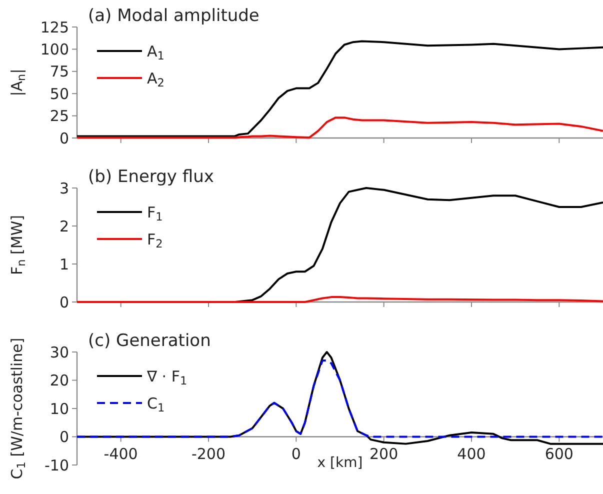 Image resolution: width=603 pixels, height=494 pixels. Describe the element at coordinates (208, 453) in the screenshot. I see `x-tick-label: -200` at that location.